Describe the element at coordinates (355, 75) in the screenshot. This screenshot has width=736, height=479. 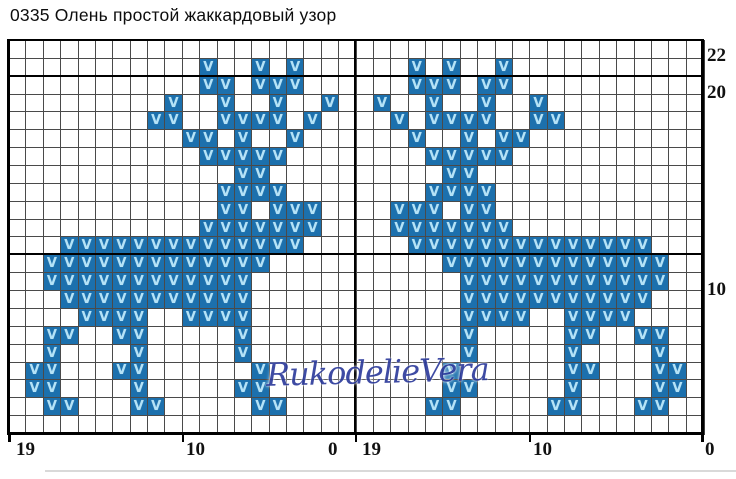
I see `guide-line-row20` at that location.